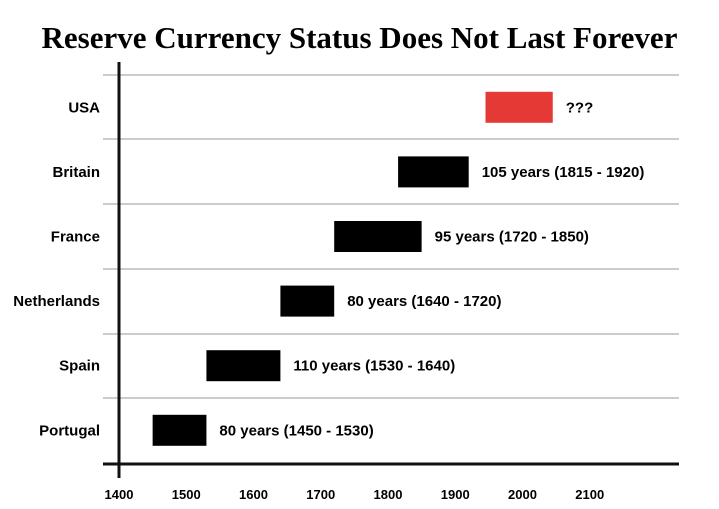 Image resolution: width=719 pixels, height=509 pixels. Describe the element at coordinates (580, 107) in the screenshot. I see `bar-data-label: ???` at that location.